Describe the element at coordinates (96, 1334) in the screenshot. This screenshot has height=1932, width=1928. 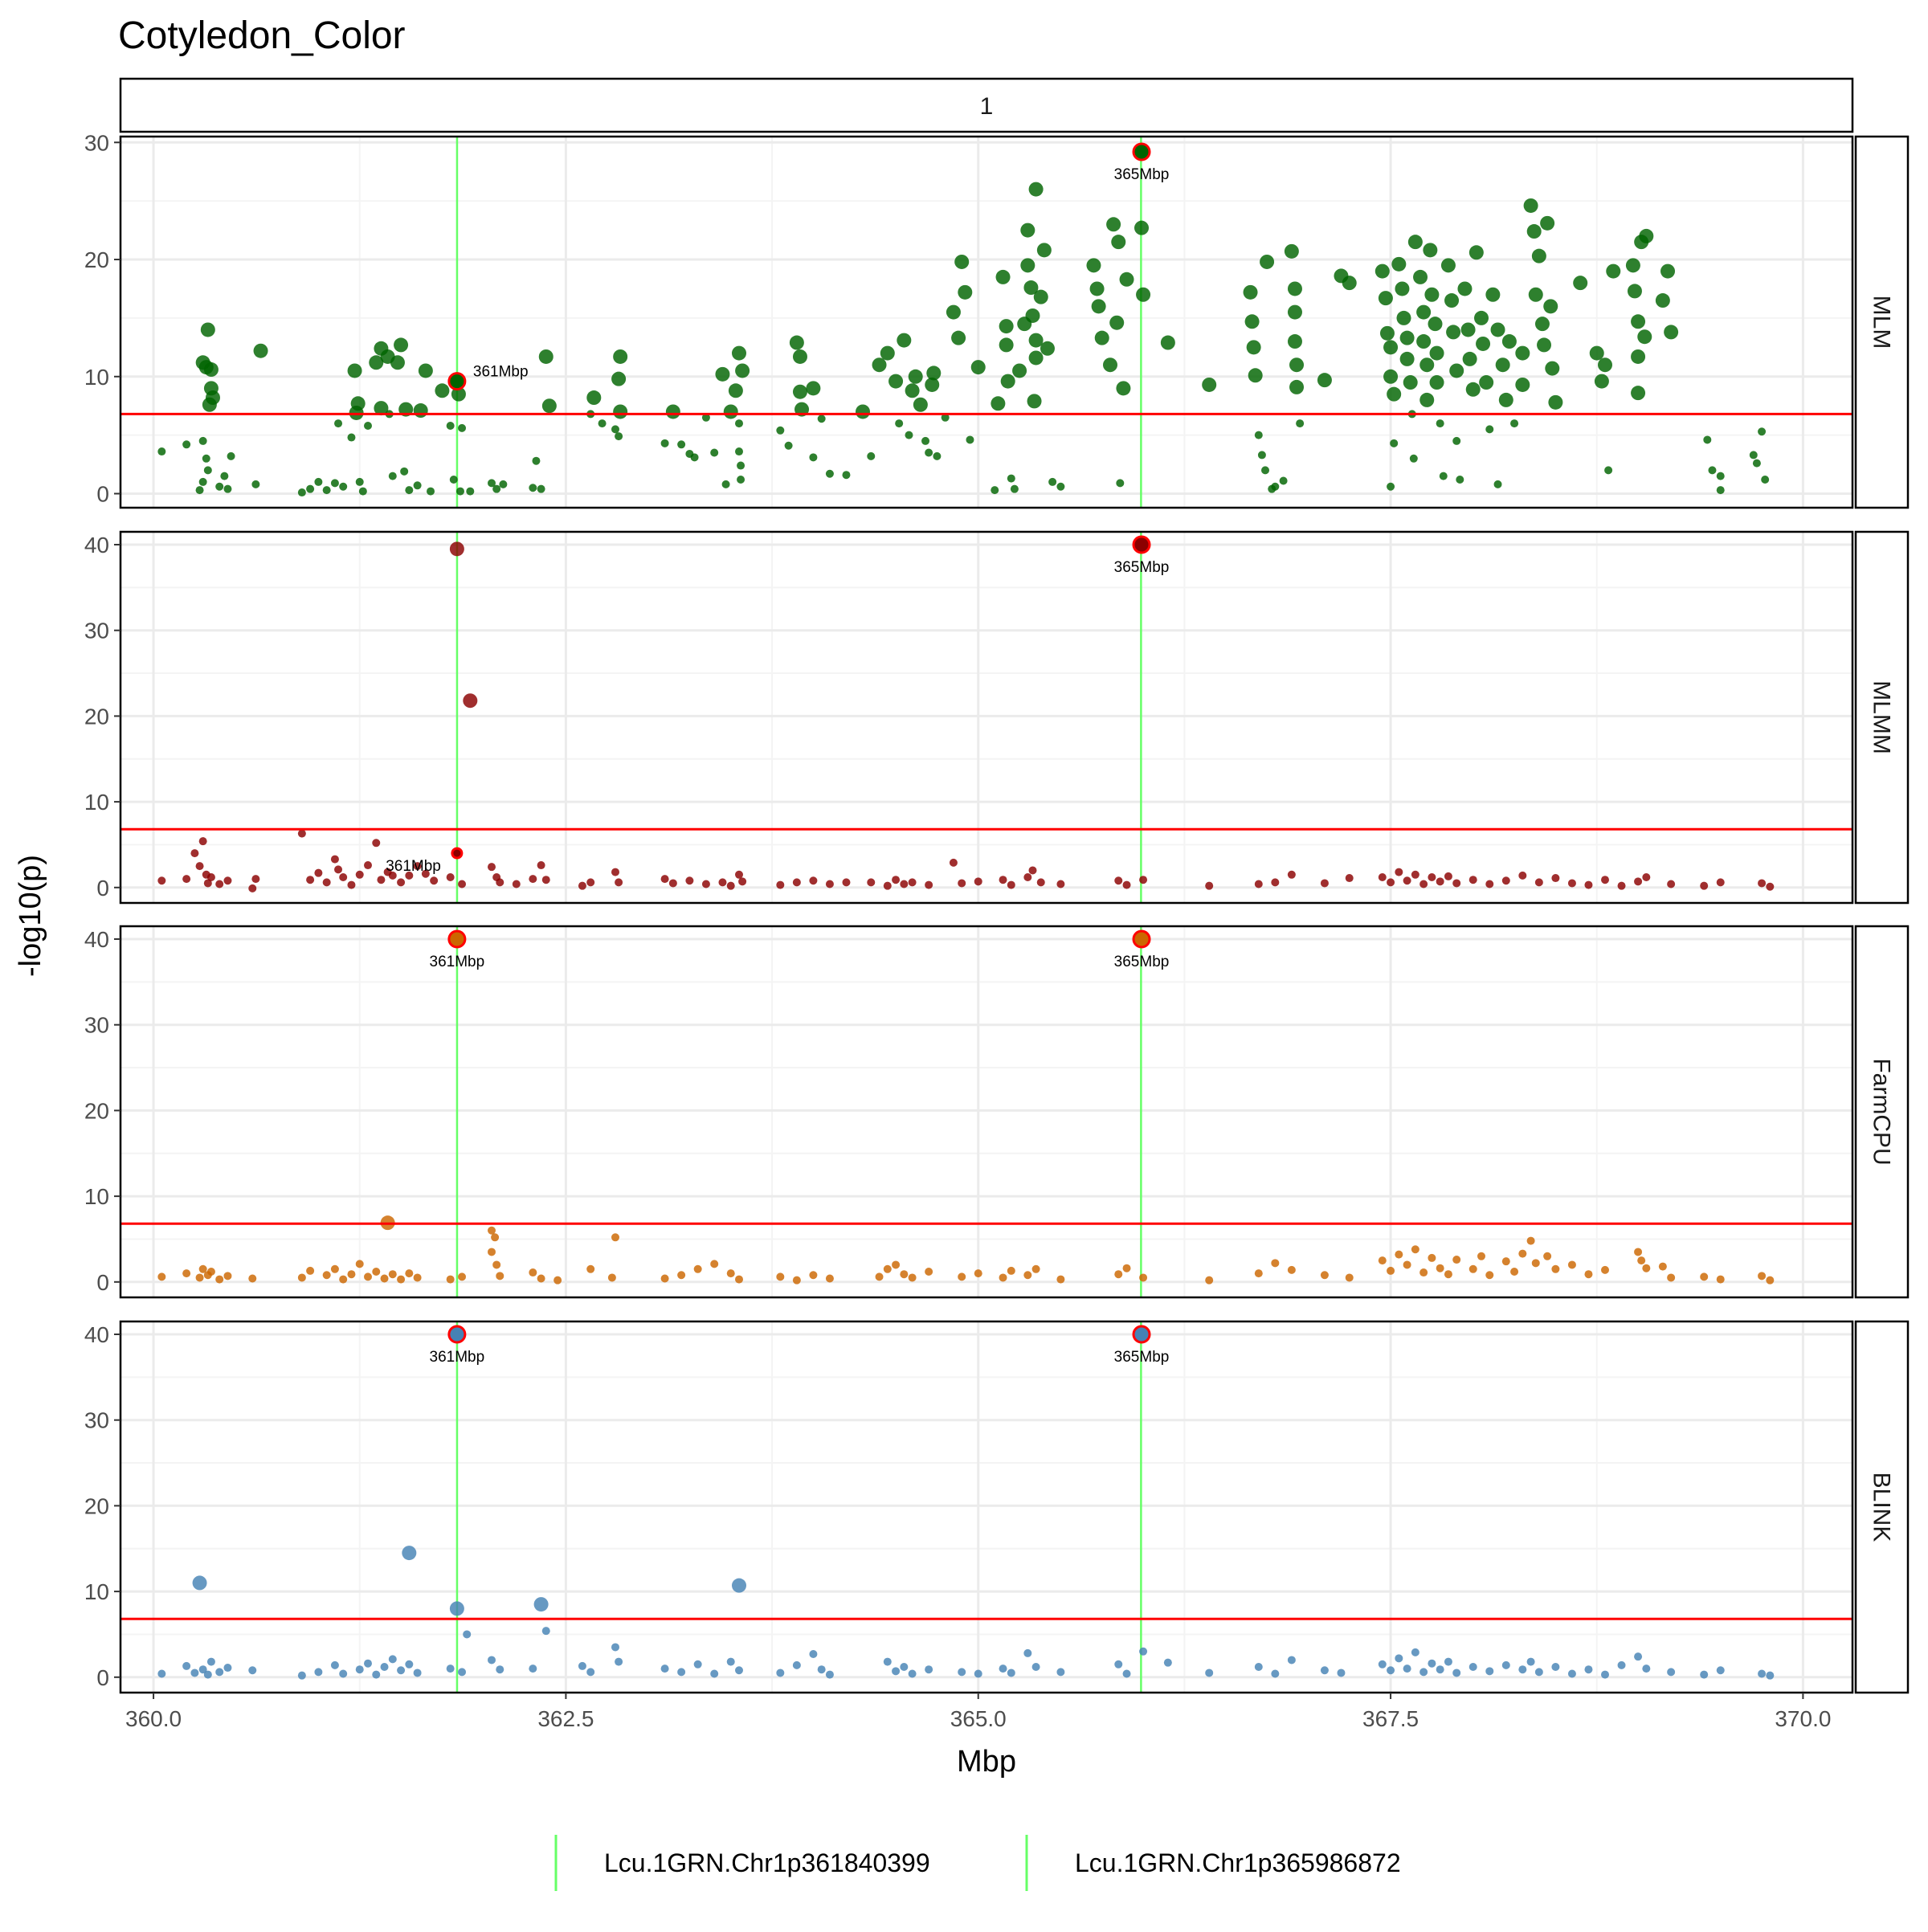
I see `y-tick-label: 40` at that location.